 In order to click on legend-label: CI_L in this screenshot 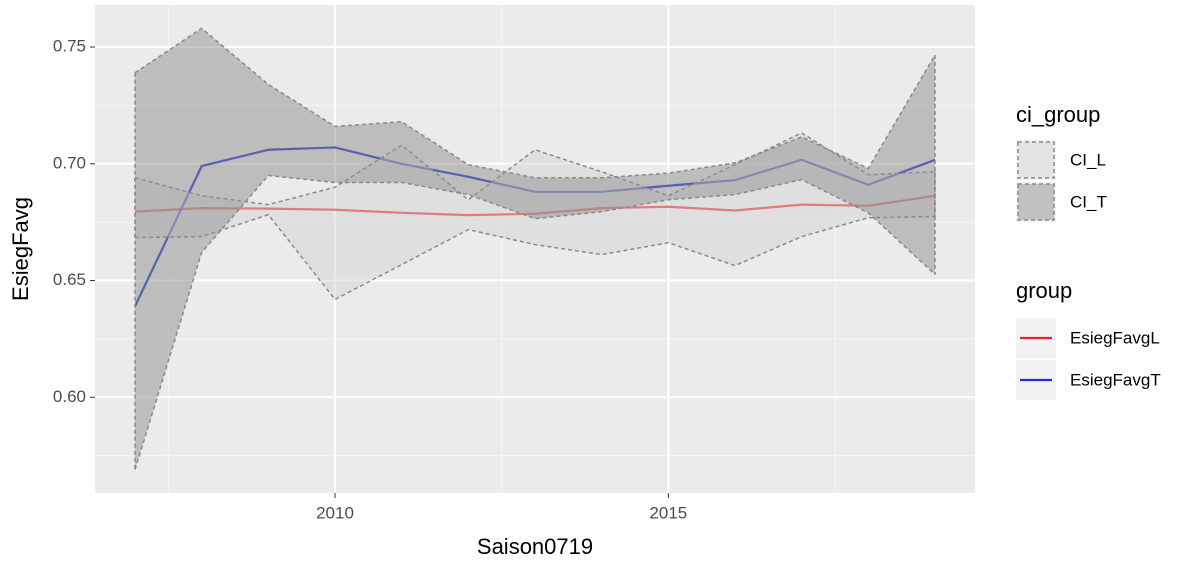, I will do `click(1088, 159)`.